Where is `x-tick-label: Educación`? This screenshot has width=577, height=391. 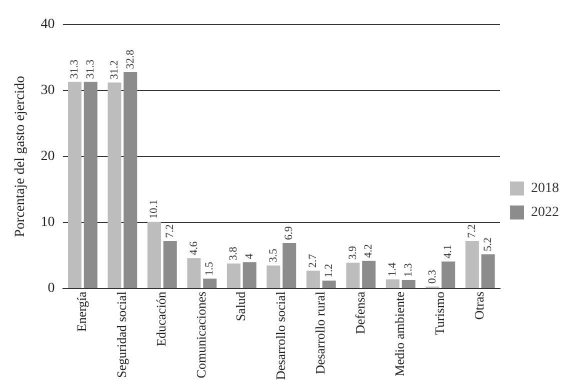
x-tick-label: Educación is located at coordinates (161, 318).